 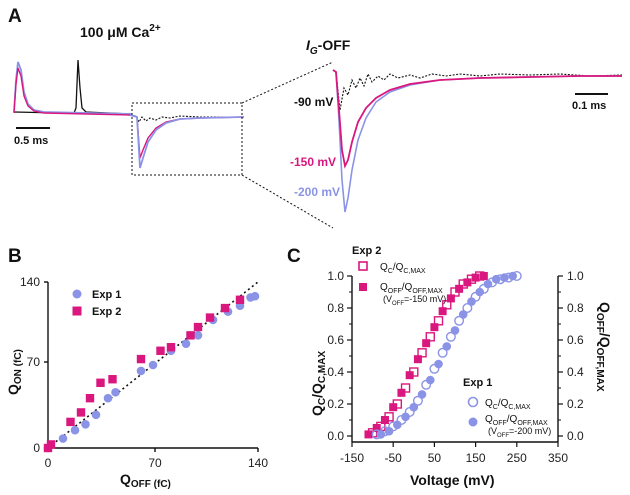 I want to click on b-ytick-label-140: 140, so click(x=30, y=282).